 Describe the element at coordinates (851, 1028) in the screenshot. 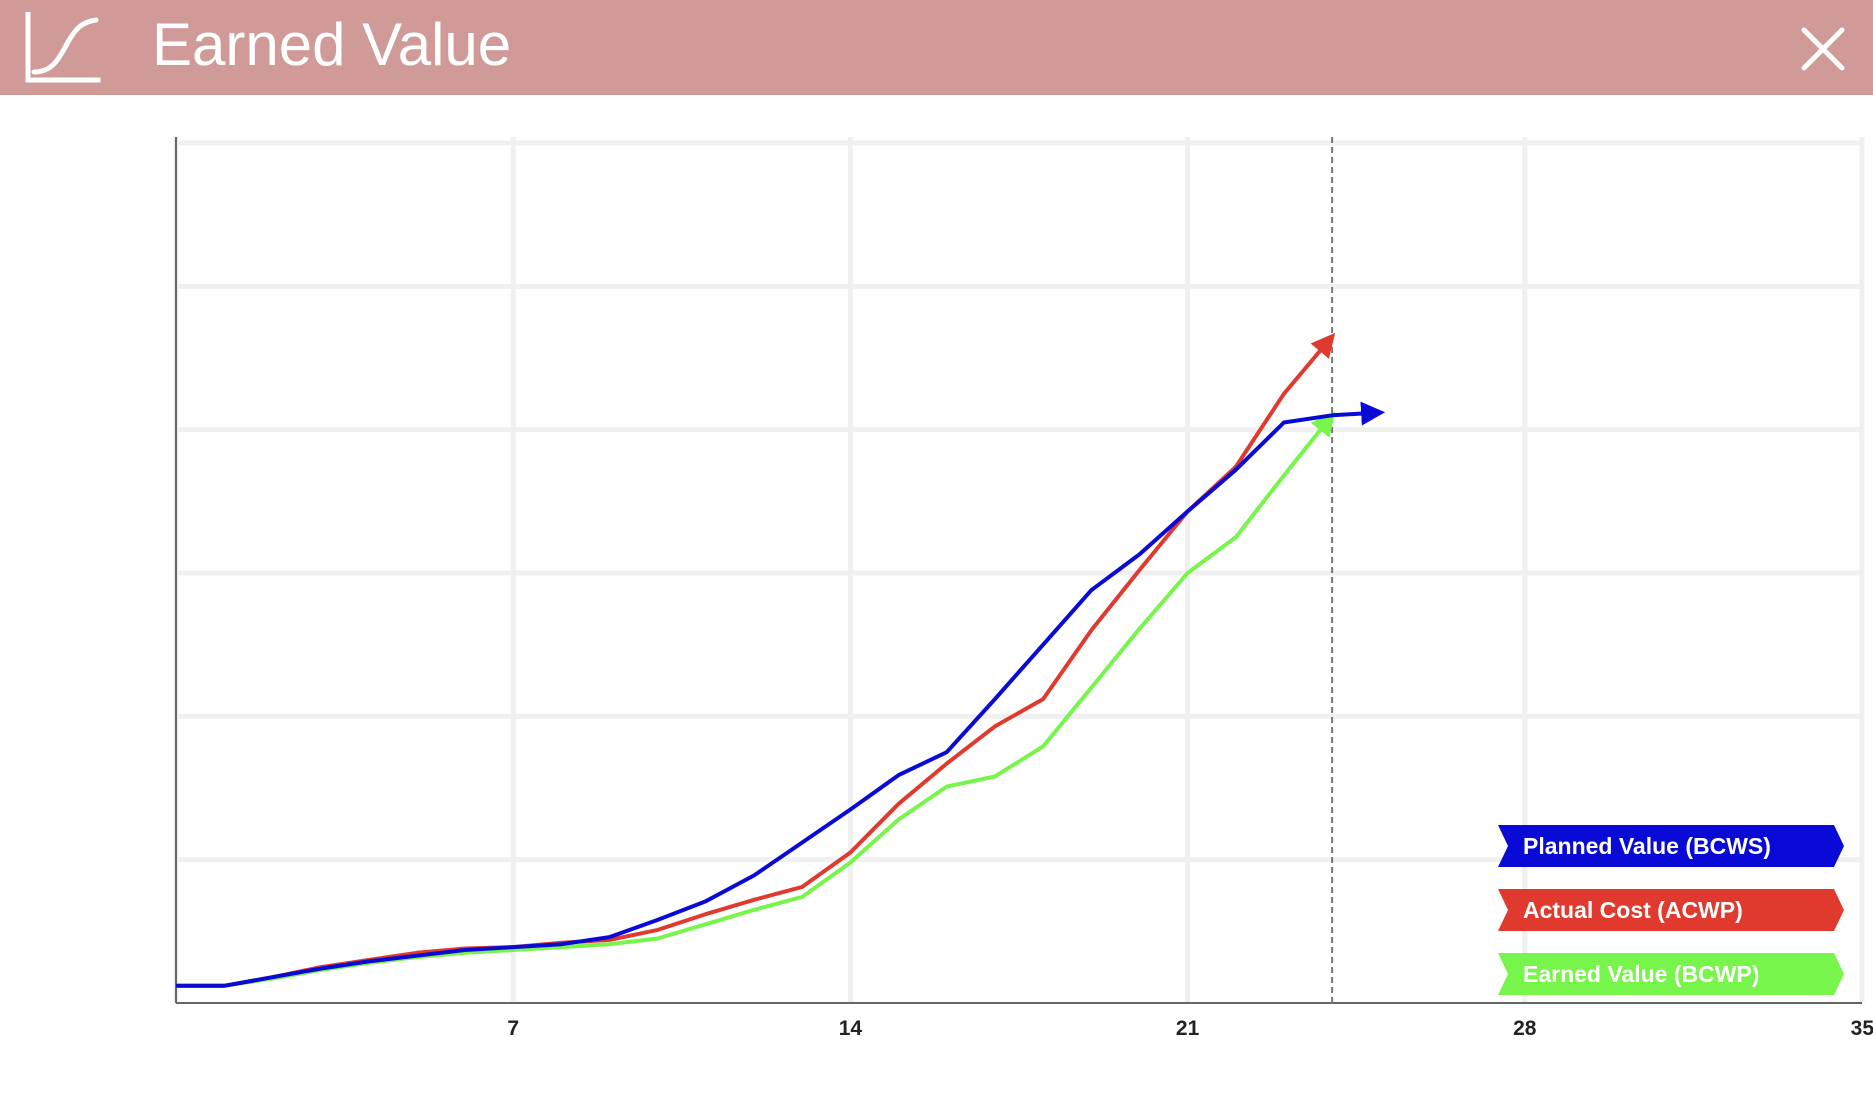

I see `x-tick-label: 14` at that location.